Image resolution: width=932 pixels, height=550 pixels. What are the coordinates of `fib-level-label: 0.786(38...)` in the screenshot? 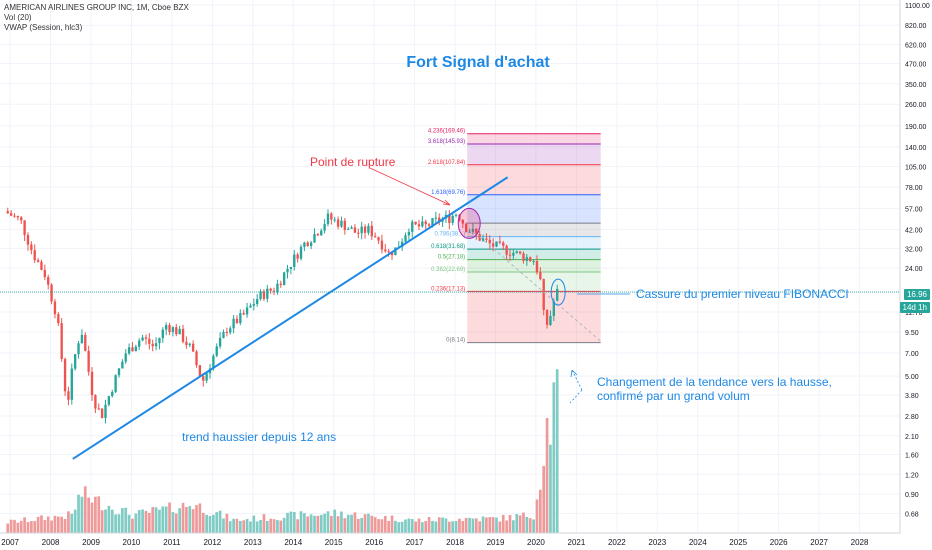 It's located at (450, 235).